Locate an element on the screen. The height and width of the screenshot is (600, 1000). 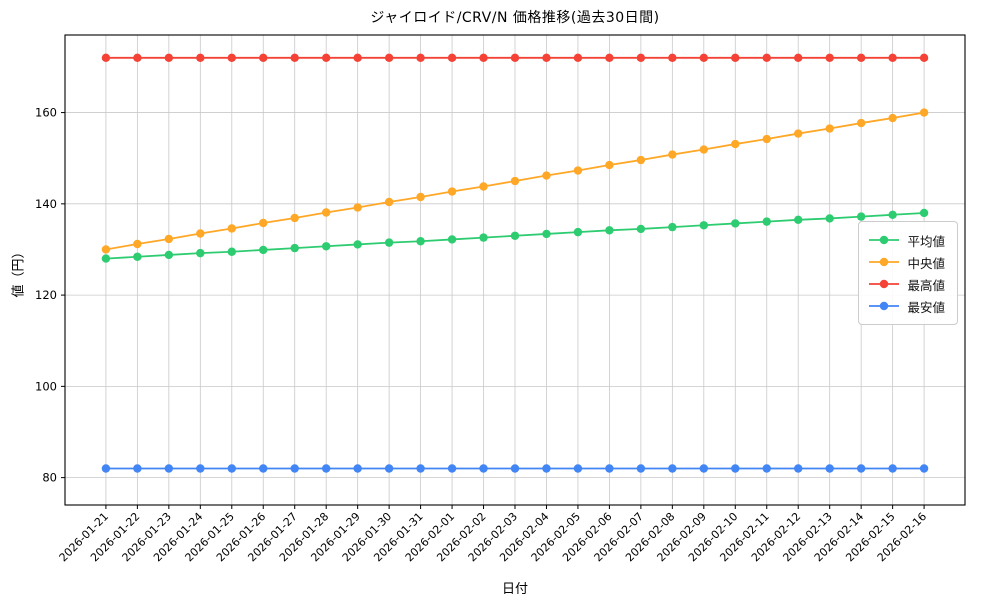
chart-legend: 平均値中央値最高値最安値 is located at coordinates (908, 273).